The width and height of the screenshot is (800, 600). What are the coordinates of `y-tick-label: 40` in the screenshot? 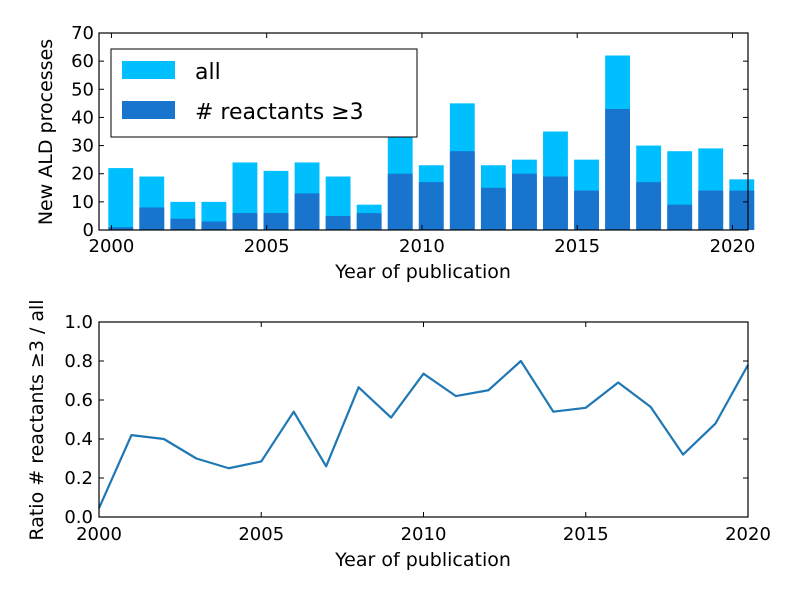 It's located at (82, 117).